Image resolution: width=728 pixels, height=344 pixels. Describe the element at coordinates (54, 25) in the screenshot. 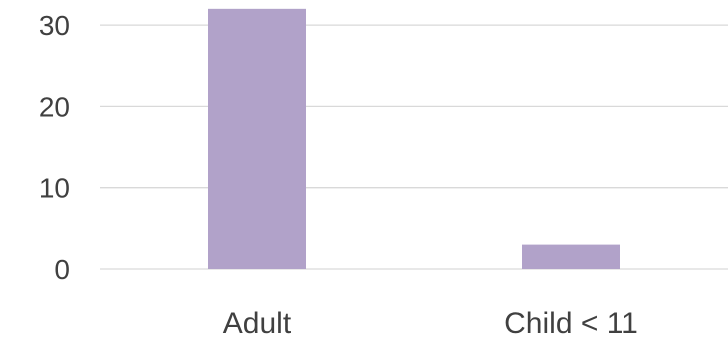

I see `y-tick-label-30: 30` at that location.